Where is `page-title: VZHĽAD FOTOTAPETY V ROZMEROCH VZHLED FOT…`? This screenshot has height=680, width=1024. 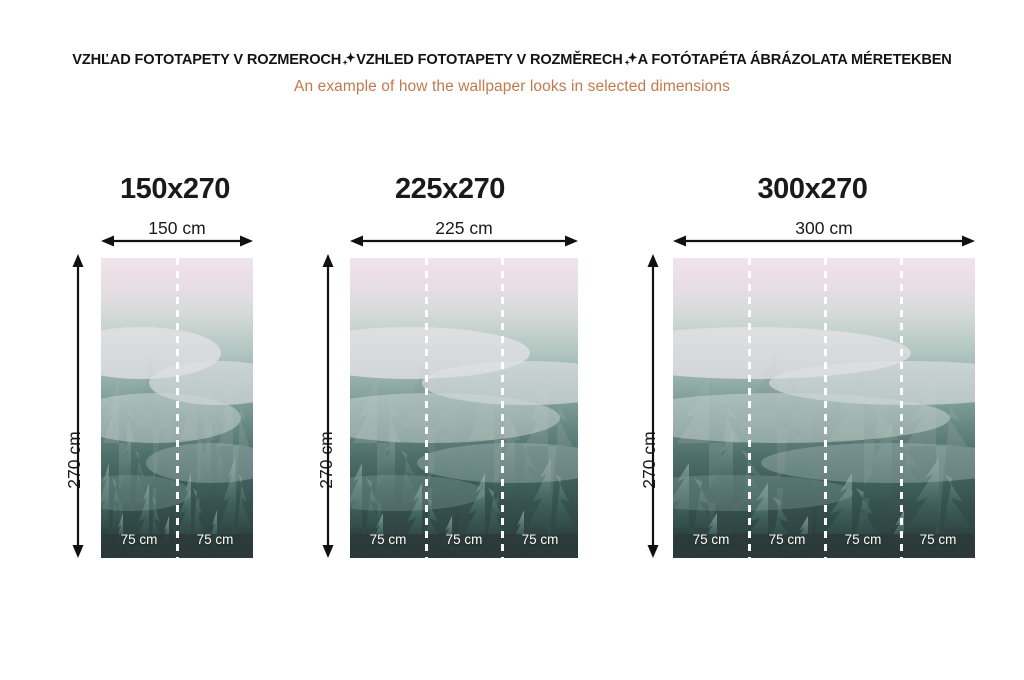 page-title: VZHĽAD FOTOTAPETY V ROZMEROCH VZHLED FOT… is located at coordinates (512, 60).